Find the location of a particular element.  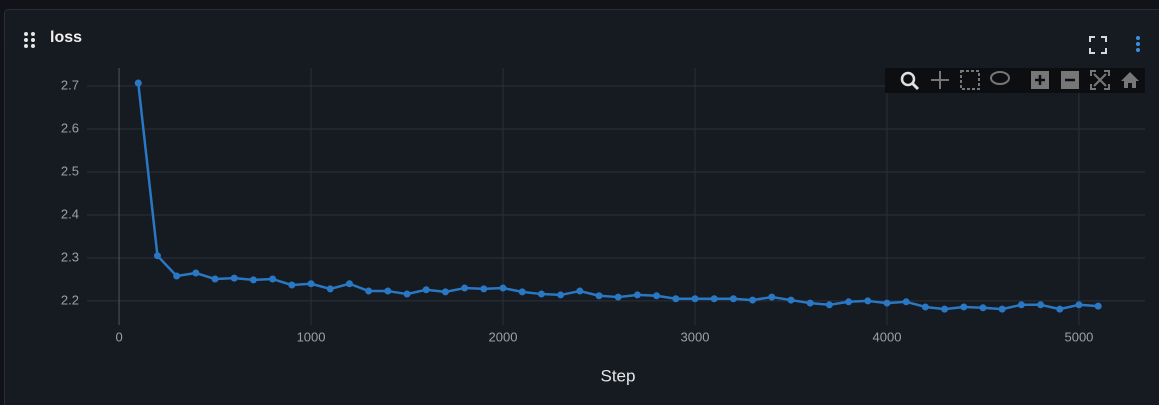

y-tick-label: 2.7 is located at coordinates (70, 84).